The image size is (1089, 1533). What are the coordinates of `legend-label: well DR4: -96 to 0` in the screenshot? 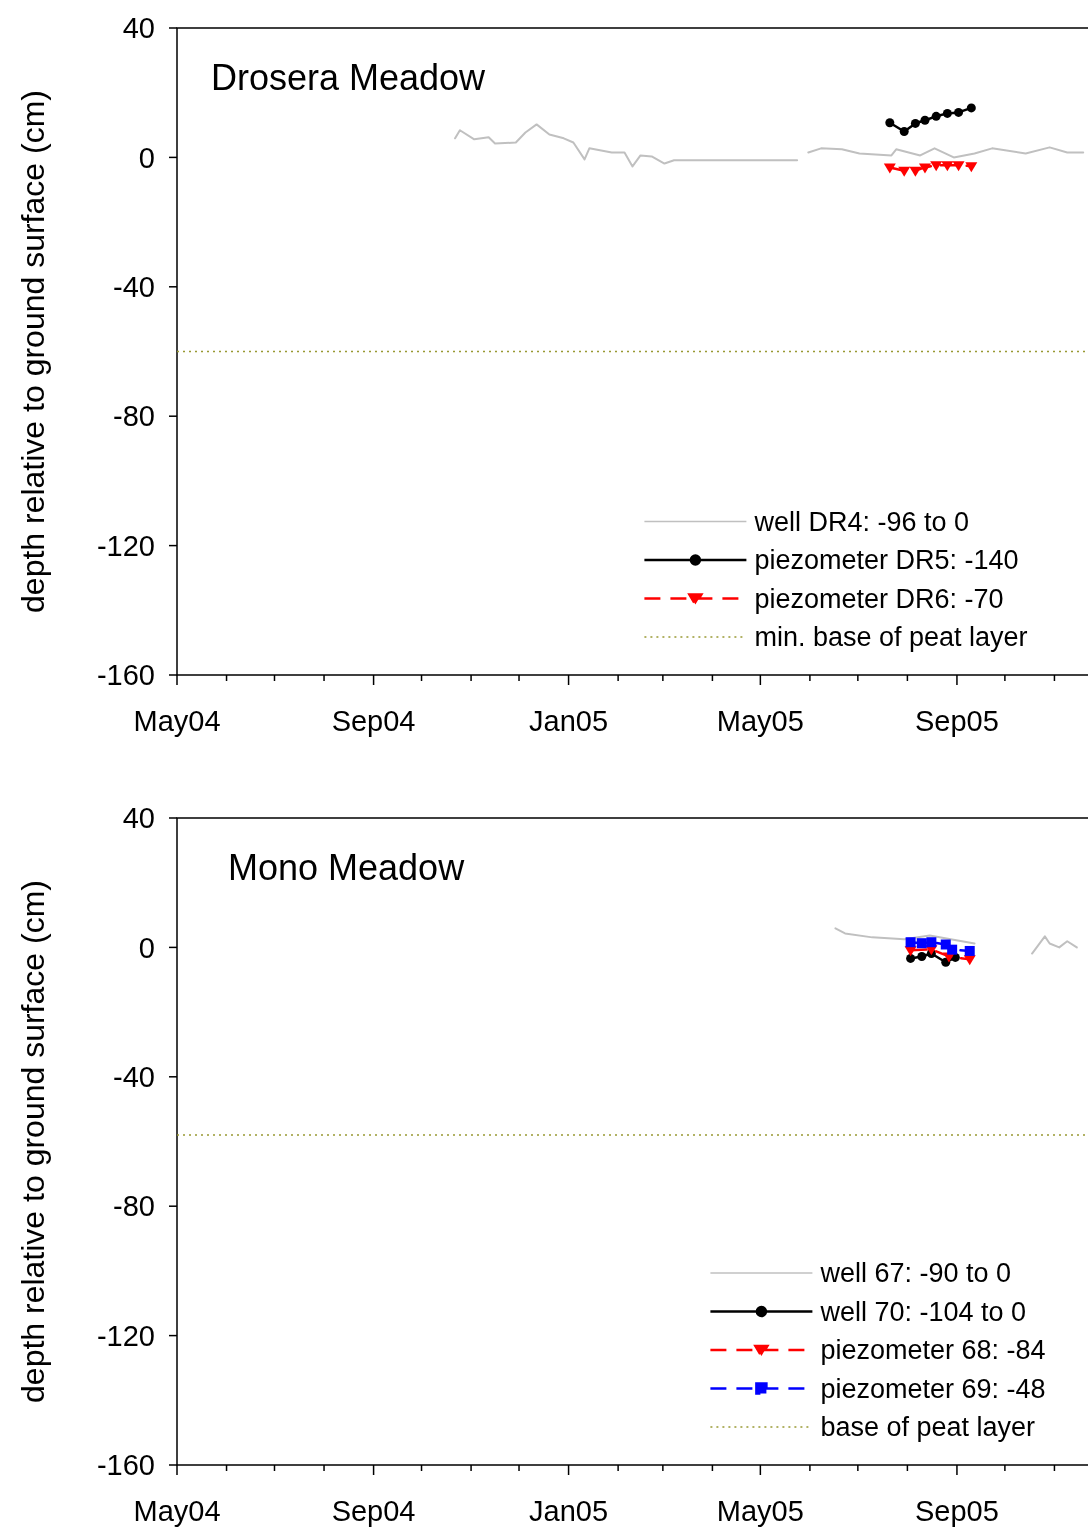 It's located at (861, 521).